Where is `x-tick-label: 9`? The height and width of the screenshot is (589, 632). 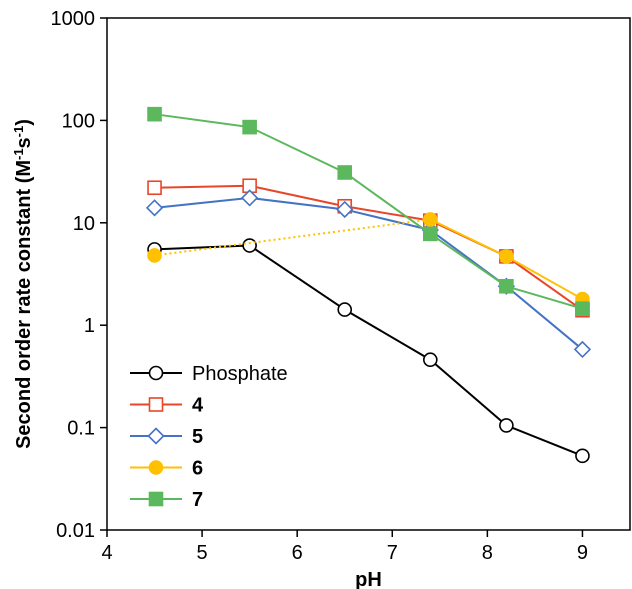 x-tick-label: 9 is located at coordinates (582, 553).